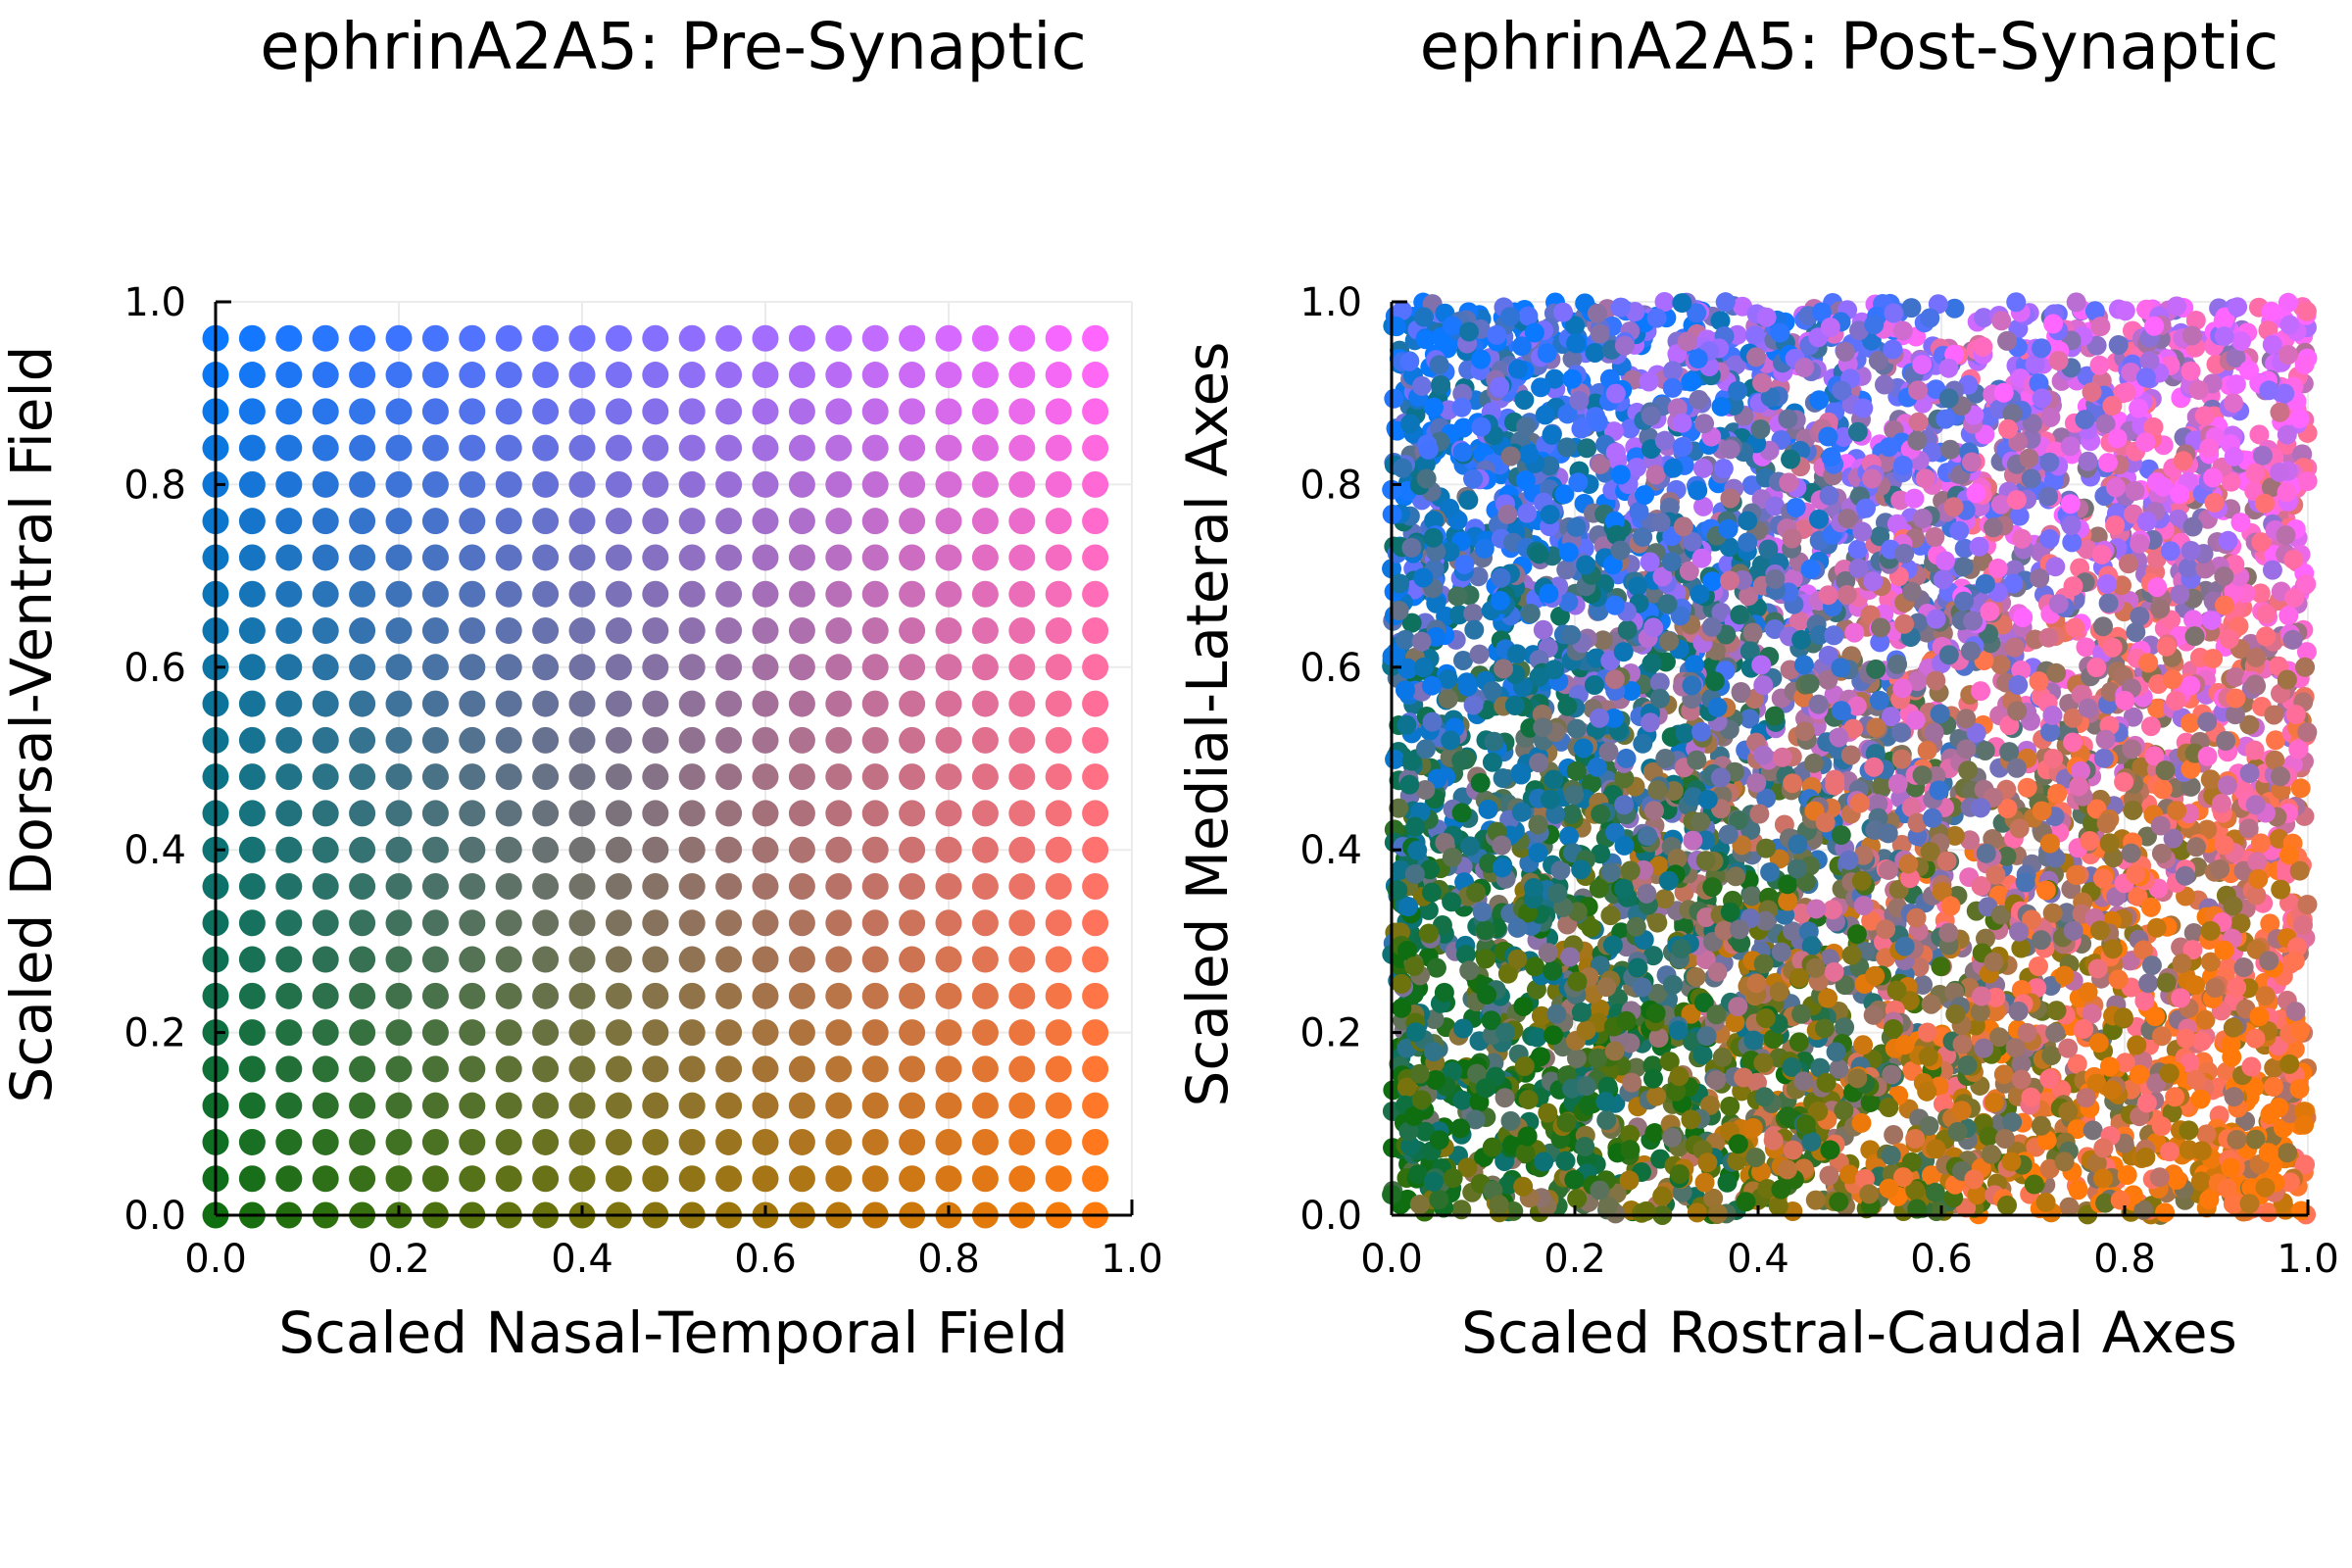 This screenshot has width=2352, height=1568. I want to click on pre-y-tick-label: 1.0, so click(154, 302).